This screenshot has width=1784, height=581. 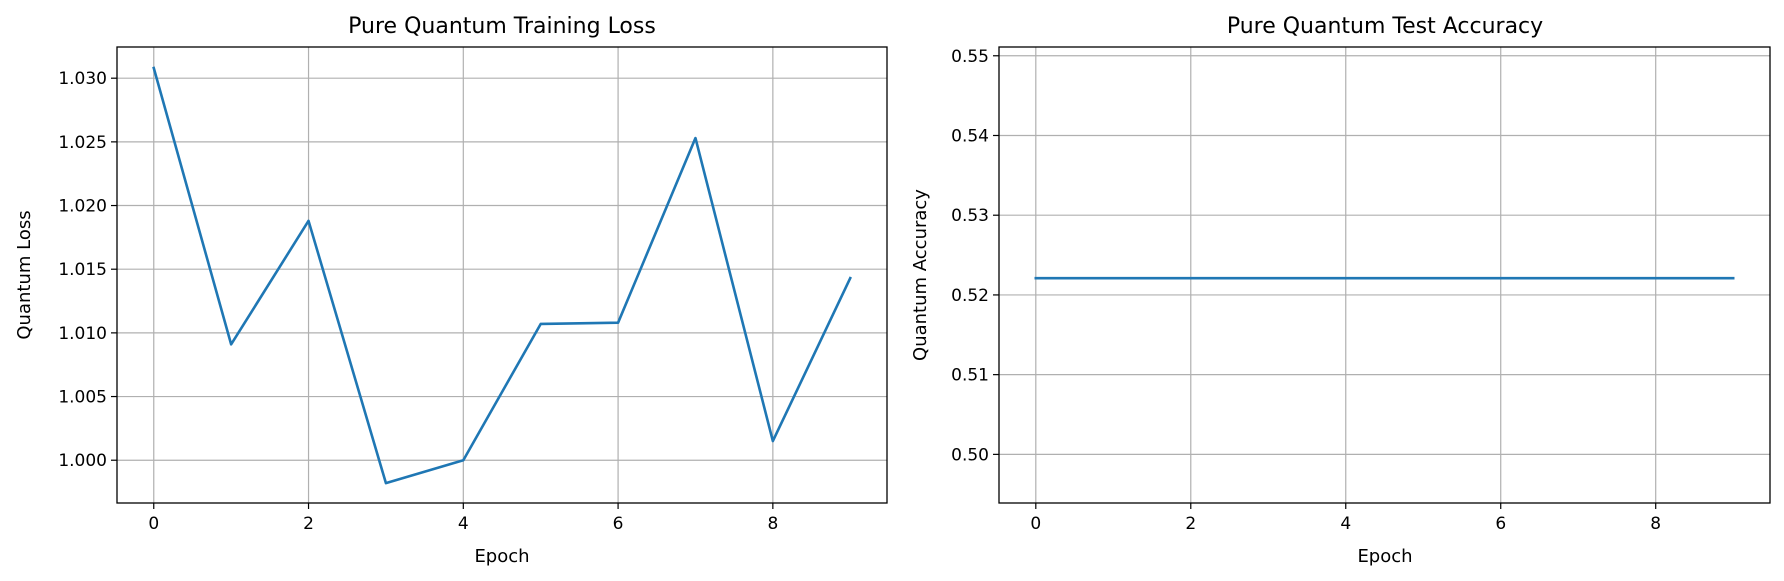 What do you see at coordinates (82, 334) in the screenshot?
I see `y-tick-label: 1.010` at bounding box center [82, 334].